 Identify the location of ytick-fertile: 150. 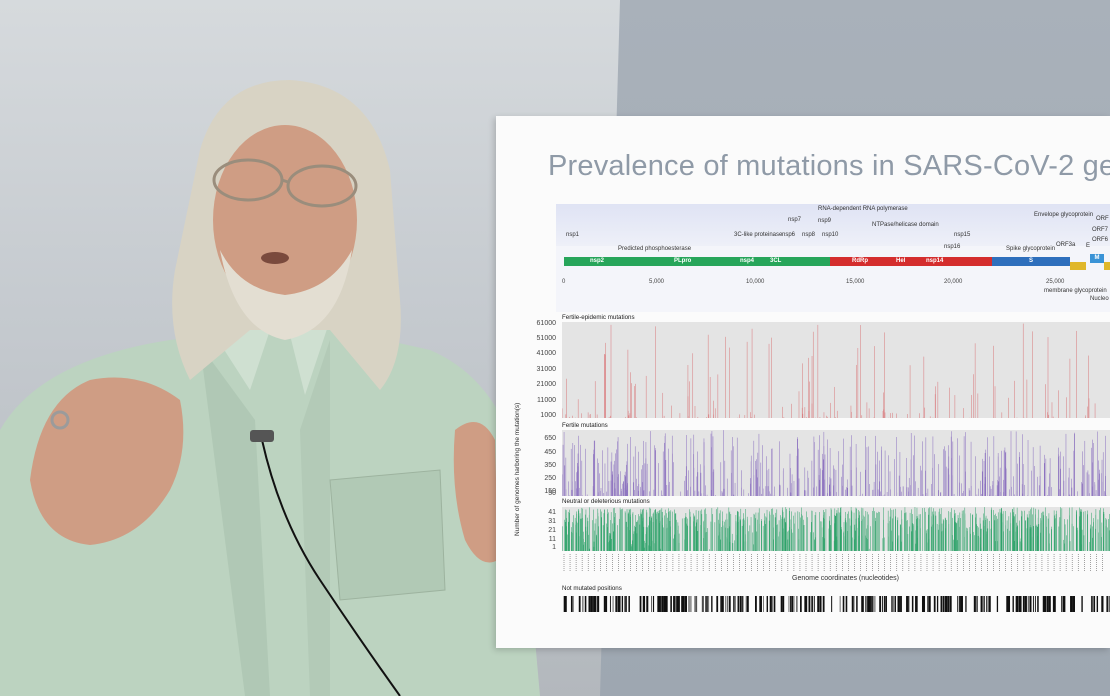
(550, 491).